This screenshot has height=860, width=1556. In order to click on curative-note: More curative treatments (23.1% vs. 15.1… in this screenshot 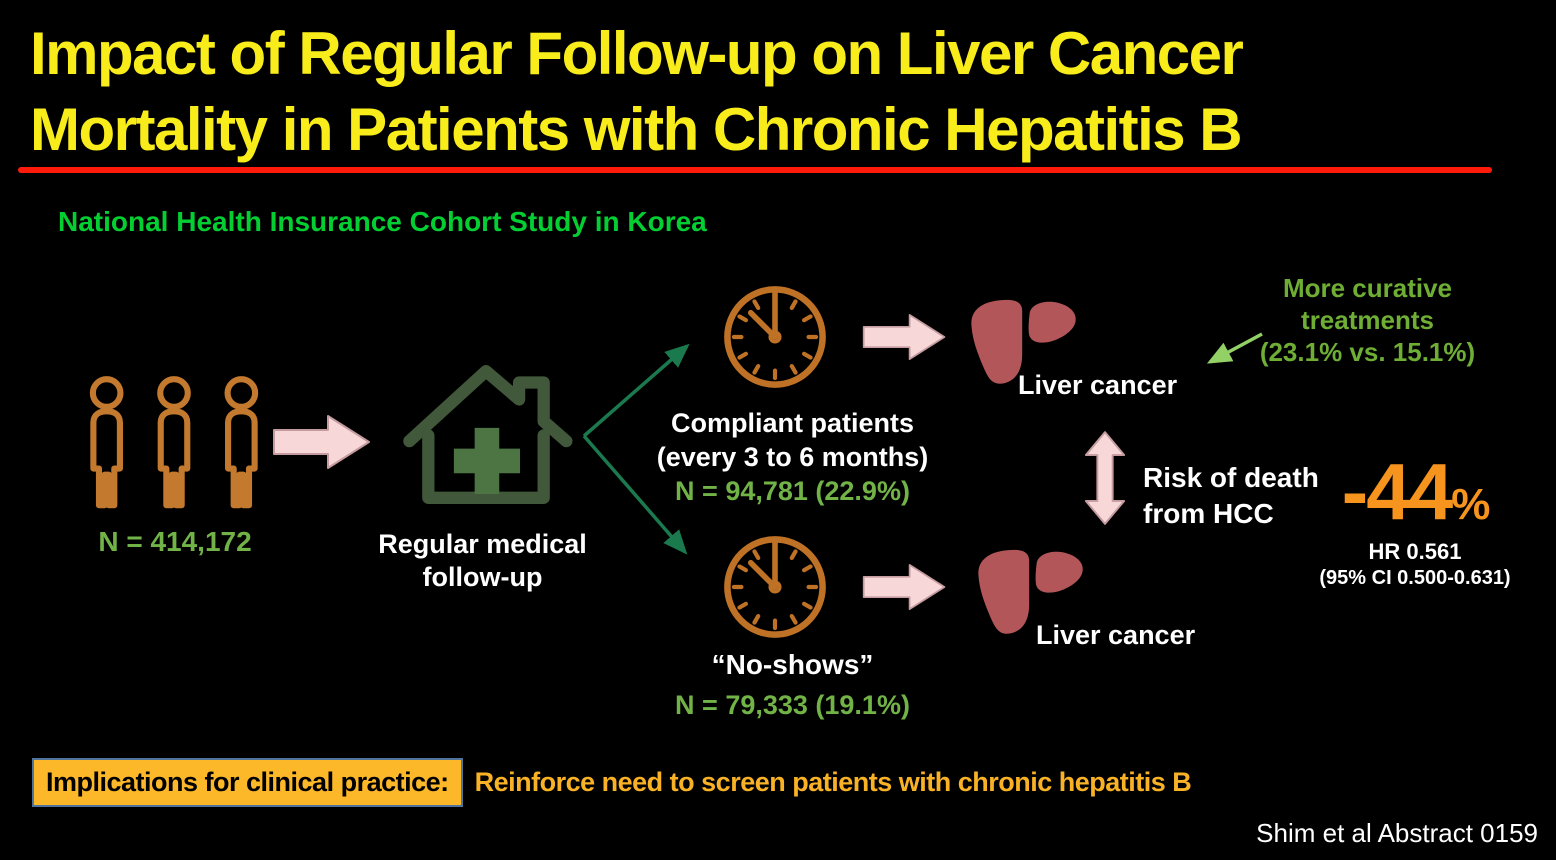, I will do `click(1367, 320)`.